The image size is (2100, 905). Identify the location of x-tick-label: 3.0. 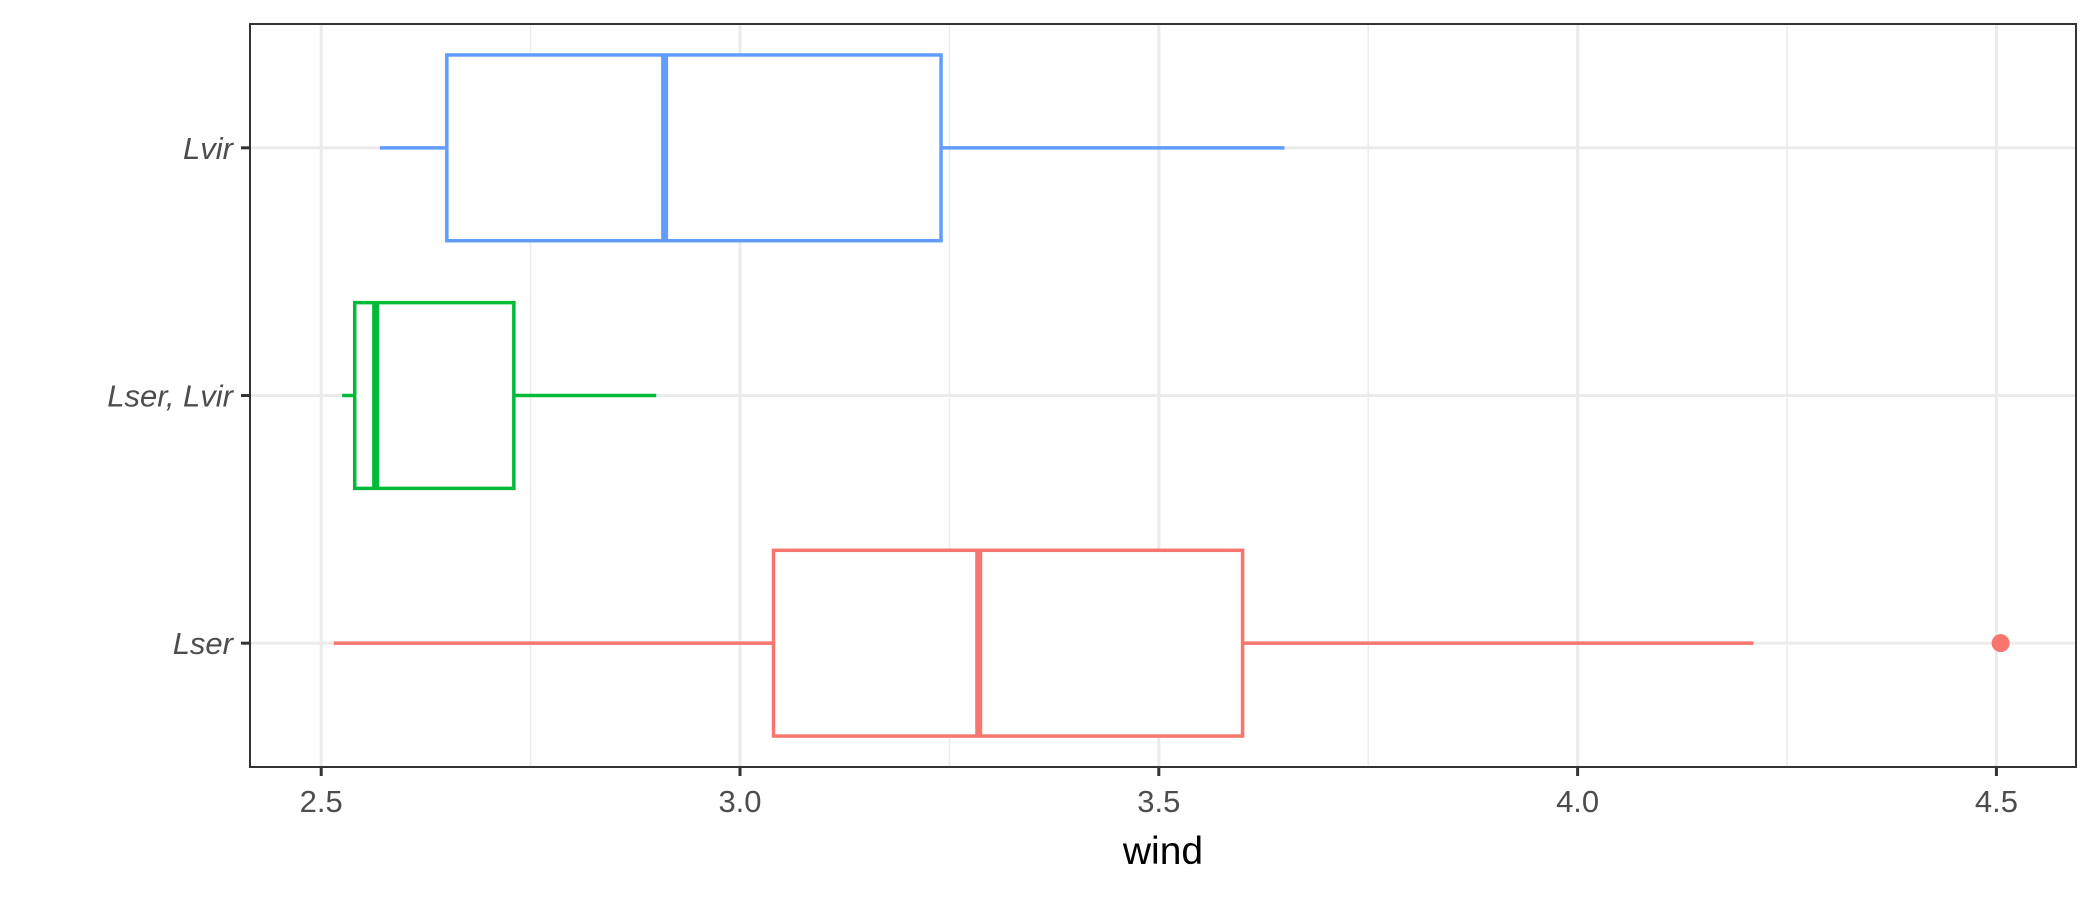
(739, 801).